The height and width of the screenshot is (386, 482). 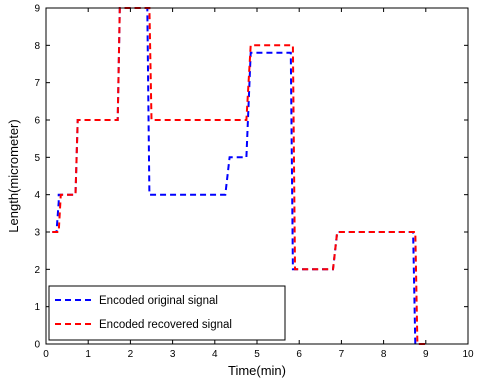 What do you see at coordinates (37, 83) in the screenshot?
I see `y-tick-label: 7` at bounding box center [37, 83].